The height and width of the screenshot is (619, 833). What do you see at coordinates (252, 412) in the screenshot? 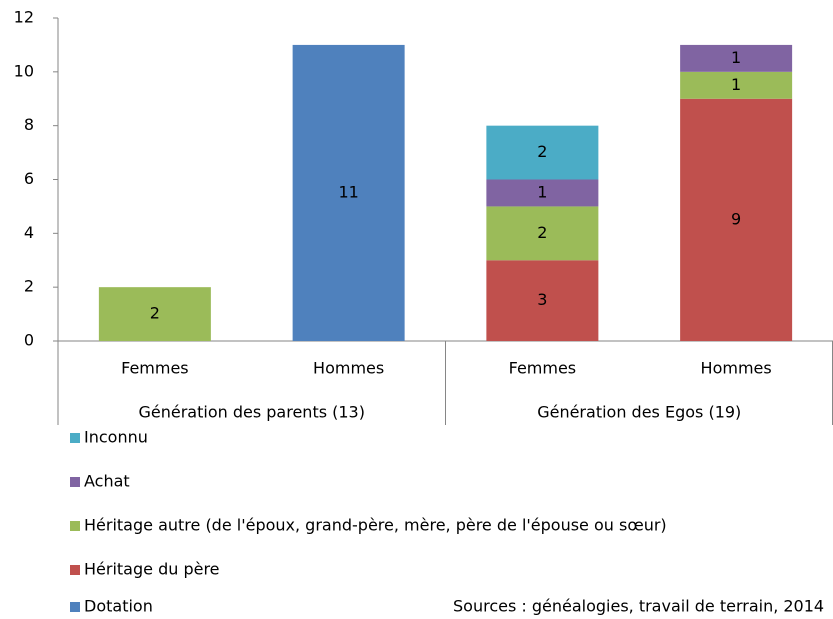
I see `group-label: Génération des parents (13)` at bounding box center [252, 412].